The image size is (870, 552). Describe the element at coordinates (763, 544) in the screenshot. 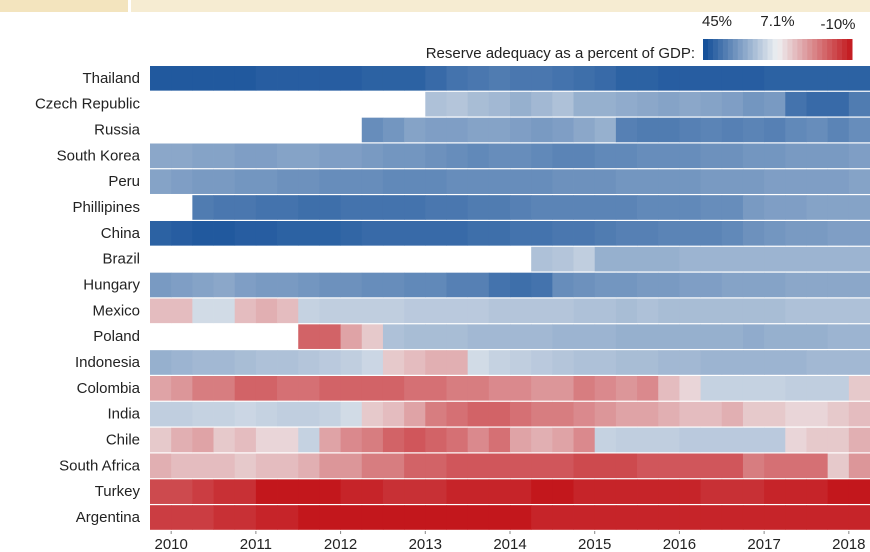

I see `x-tick-label: 2017` at that location.